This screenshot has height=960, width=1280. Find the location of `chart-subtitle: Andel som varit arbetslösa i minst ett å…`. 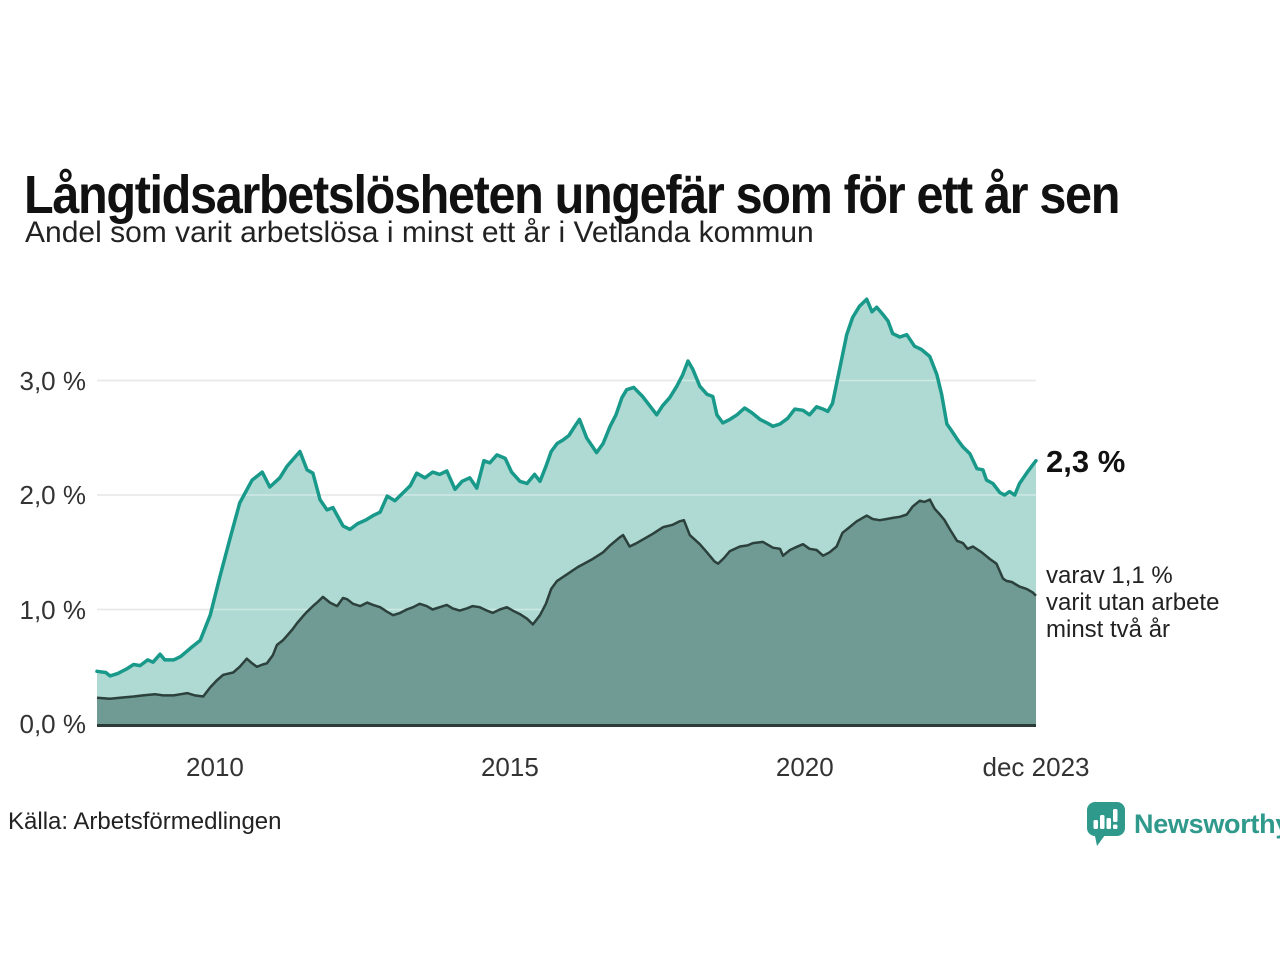

chart-subtitle: Andel som varit arbetslösa i minst ett å… is located at coordinates (419, 232).